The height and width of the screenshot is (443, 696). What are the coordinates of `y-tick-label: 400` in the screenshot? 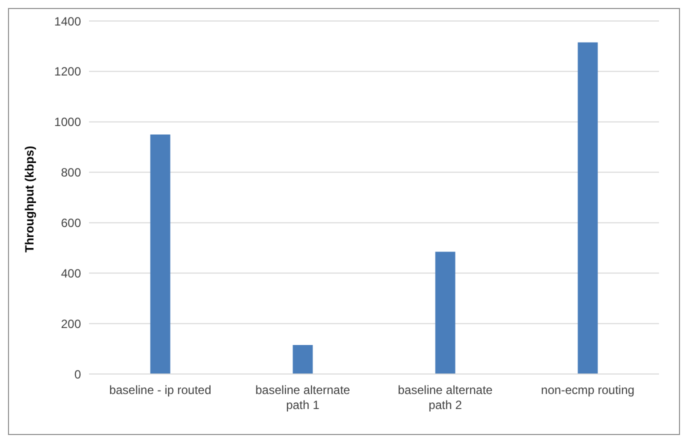 It's located at (71, 273).